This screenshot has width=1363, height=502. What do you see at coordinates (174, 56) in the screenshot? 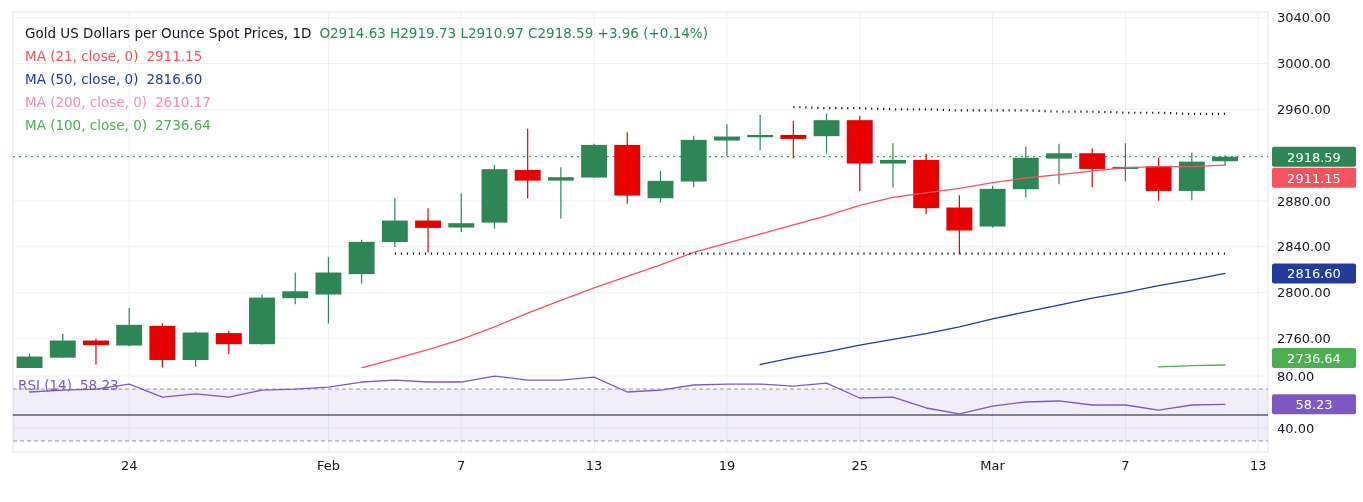
I see `annotation: 2911.15` at bounding box center [174, 56].